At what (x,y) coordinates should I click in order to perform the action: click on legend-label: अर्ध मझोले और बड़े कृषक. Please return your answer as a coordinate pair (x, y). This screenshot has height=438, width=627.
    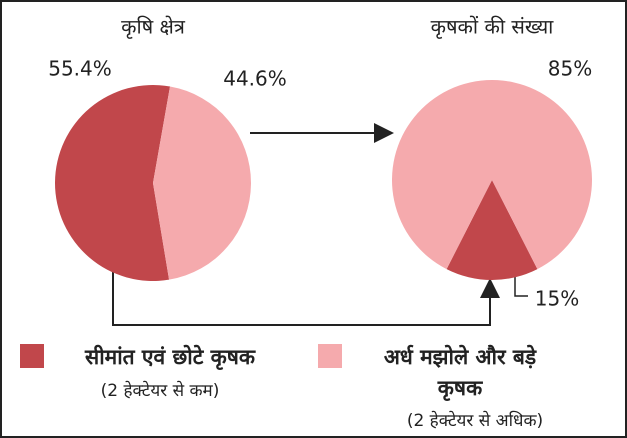
    Looking at the image, I should click on (460, 372).